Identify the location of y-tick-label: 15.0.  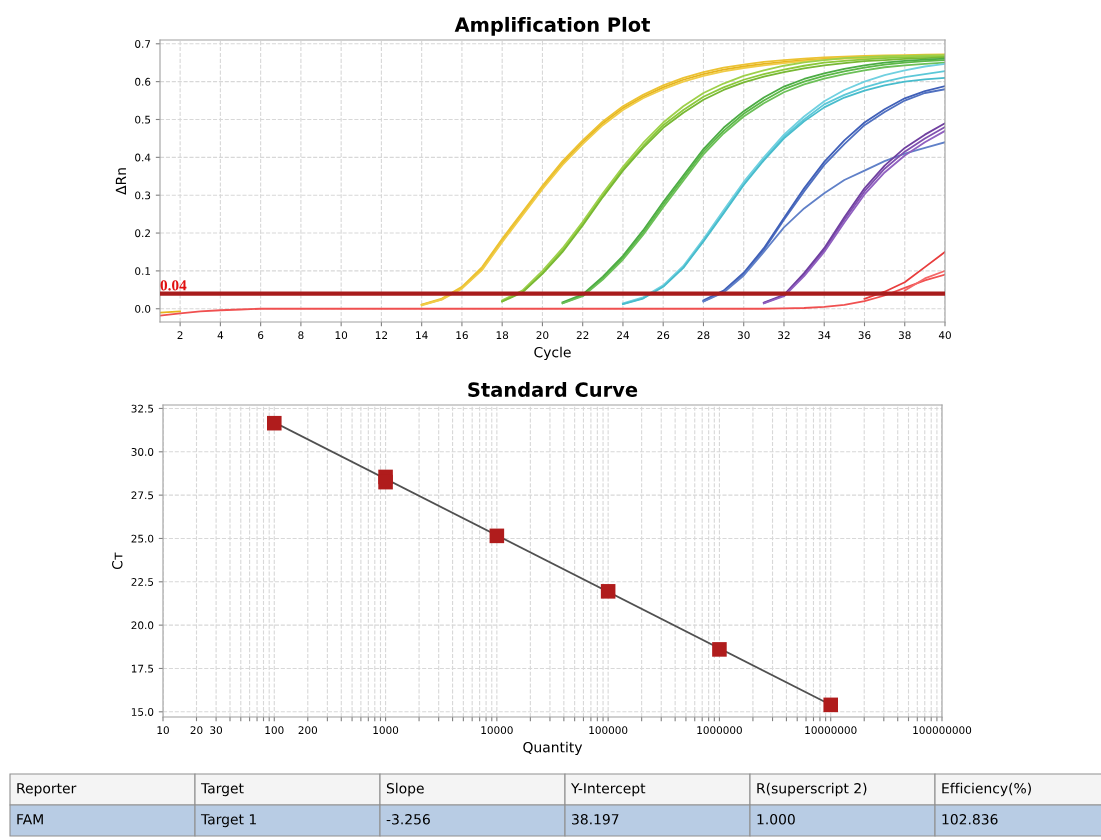
(142, 712).